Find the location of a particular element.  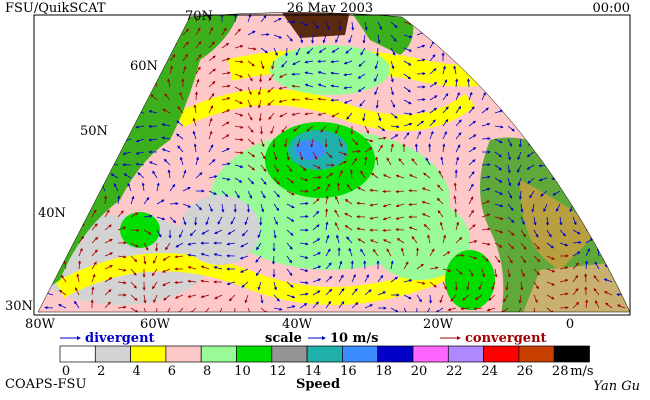

title: FSU/QuikSCAT is located at coordinates (55, 8).